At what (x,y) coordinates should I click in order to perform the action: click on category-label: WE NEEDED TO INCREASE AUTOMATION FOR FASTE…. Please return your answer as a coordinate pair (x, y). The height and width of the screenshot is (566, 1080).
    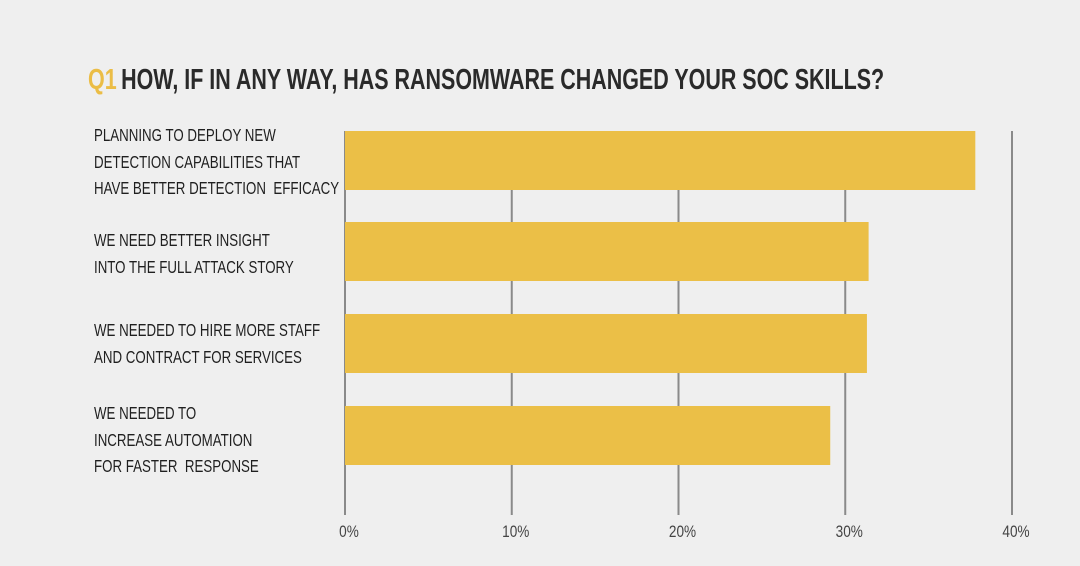
    Looking at the image, I should click on (176, 440).